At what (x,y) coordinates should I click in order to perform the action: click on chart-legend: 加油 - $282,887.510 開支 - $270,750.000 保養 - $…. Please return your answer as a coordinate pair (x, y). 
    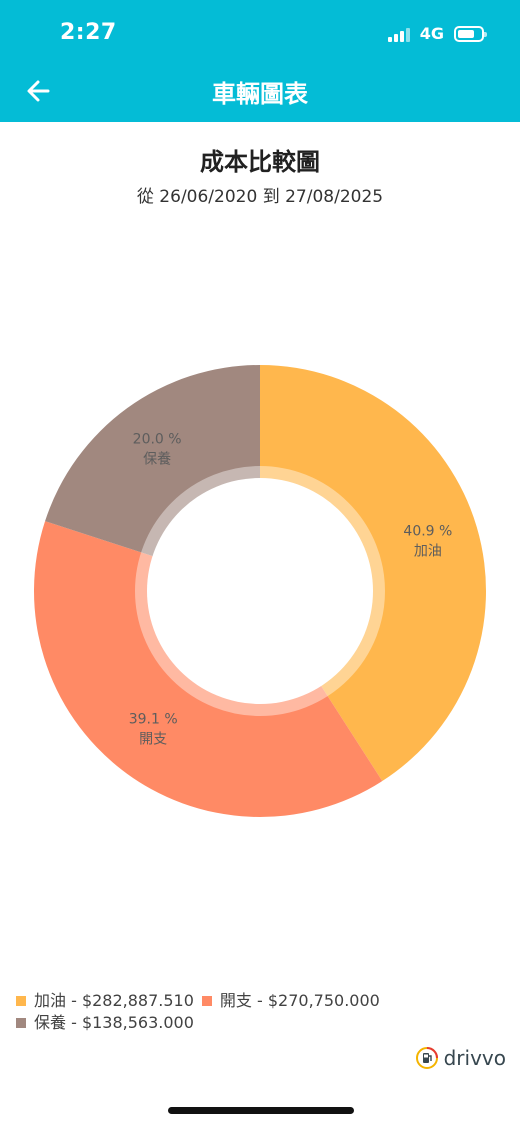
    Looking at the image, I should click on (261, 1012).